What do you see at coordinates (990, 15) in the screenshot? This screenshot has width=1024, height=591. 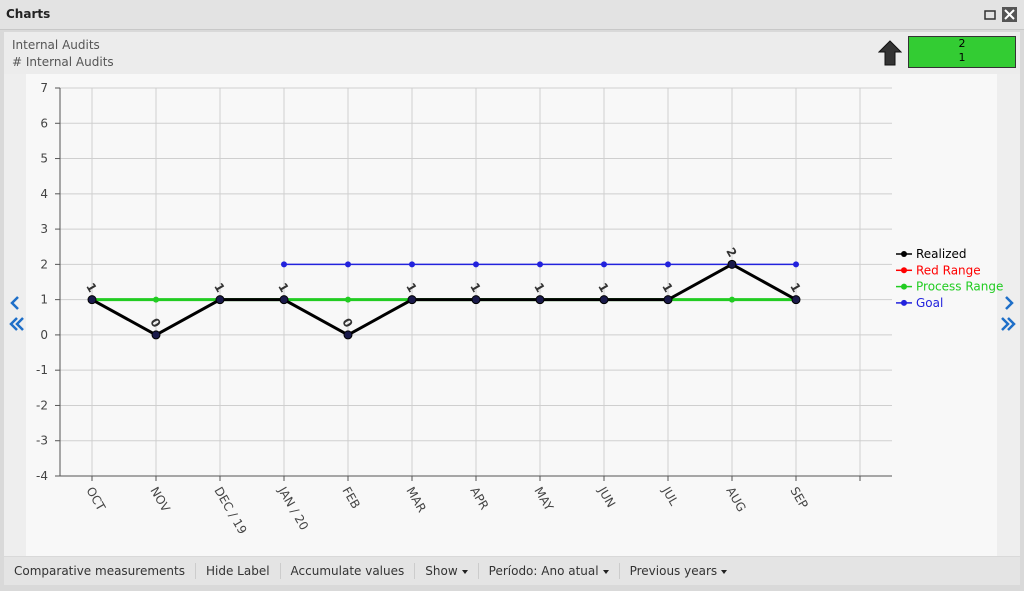 I see `maximize` at bounding box center [990, 15].